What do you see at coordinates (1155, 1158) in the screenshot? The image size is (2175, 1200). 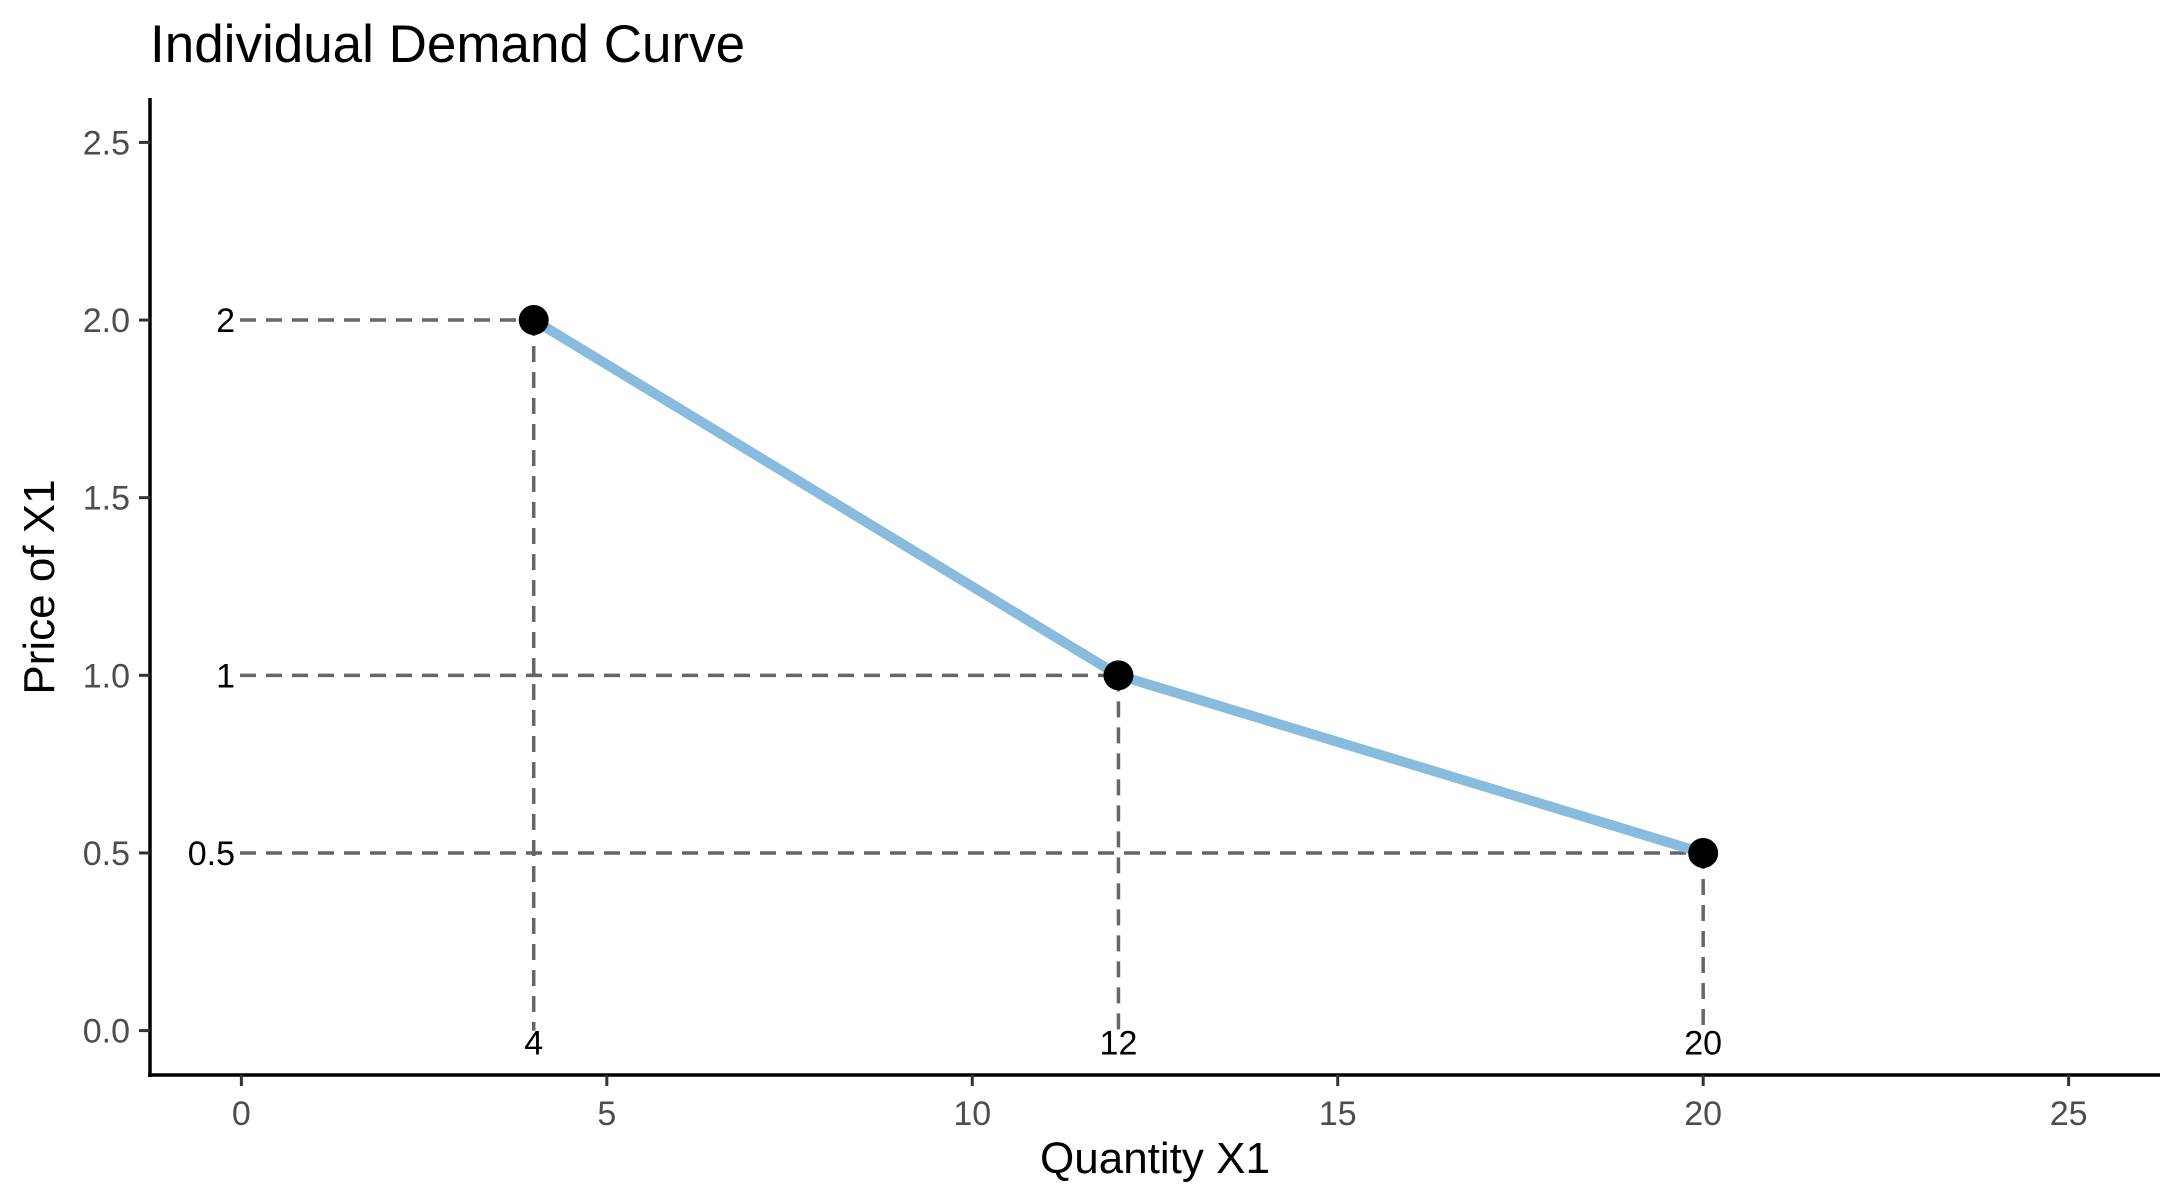 I see `x-axis-title: Quantity X1` at bounding box center [1155, 1158].